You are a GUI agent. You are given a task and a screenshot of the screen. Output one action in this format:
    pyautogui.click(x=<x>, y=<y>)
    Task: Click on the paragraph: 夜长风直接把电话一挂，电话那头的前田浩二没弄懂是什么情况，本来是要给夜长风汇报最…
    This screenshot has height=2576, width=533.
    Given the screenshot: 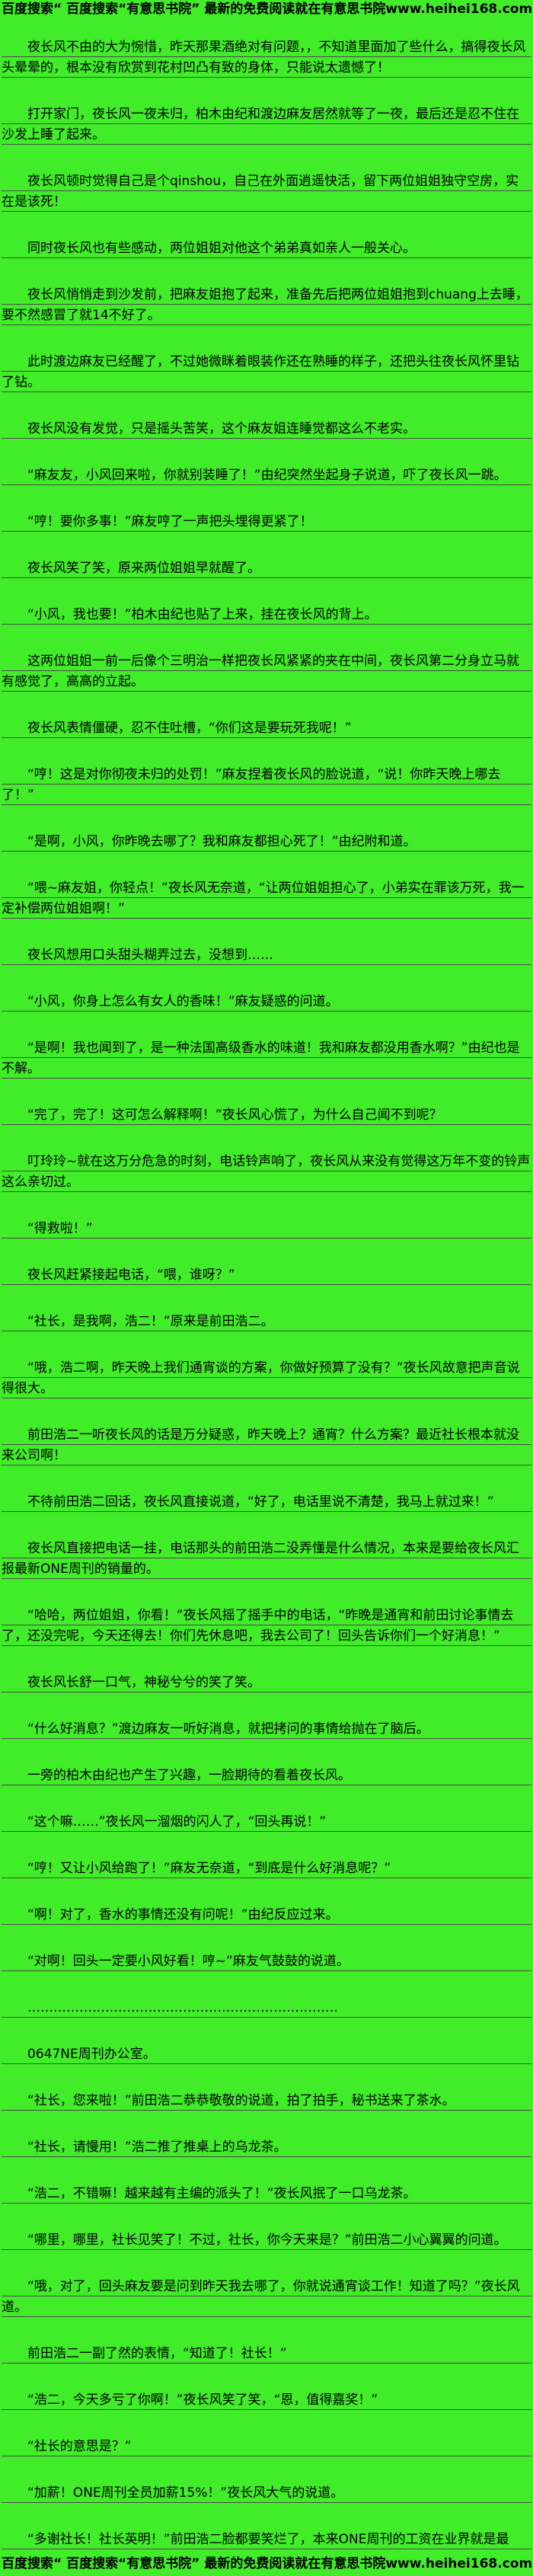 What is the action you would take?
    pyautogui.click(x=266, y=1560)
    